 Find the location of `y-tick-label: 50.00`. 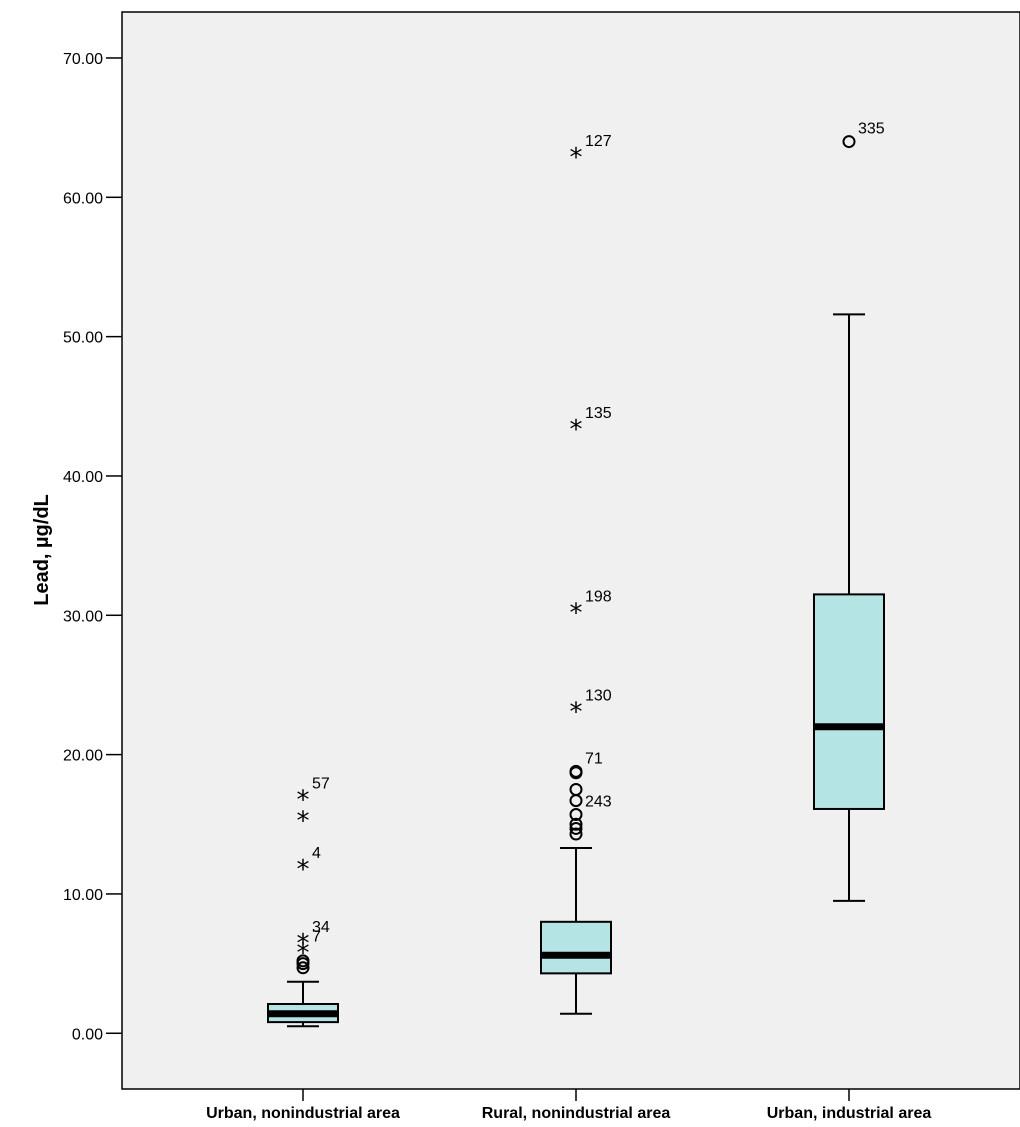

y-tick-label: 50.00 is located at coordinates (83, 338).